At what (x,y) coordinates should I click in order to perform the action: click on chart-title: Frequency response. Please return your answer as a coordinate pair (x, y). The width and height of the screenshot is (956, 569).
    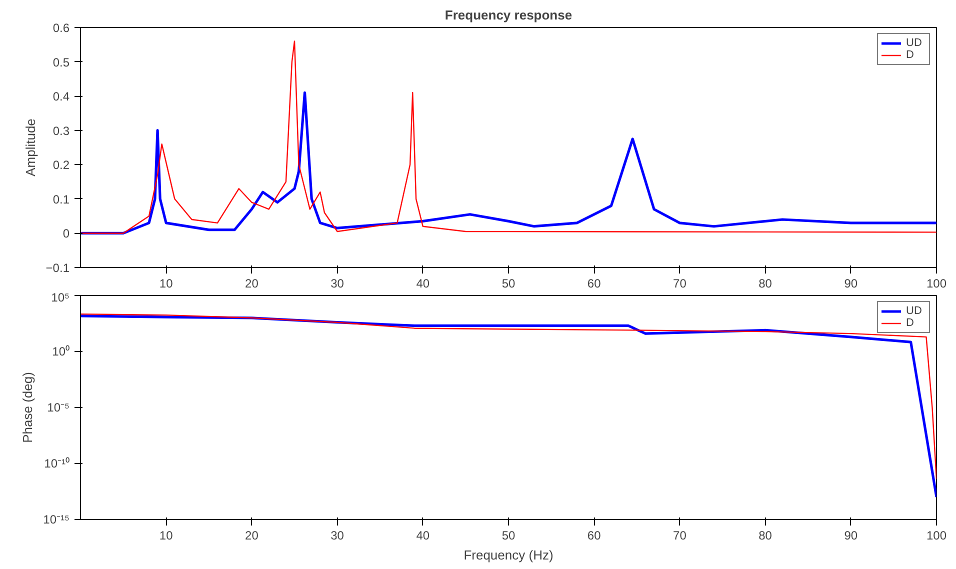
    Looking at the image, I should click on (508, 15).